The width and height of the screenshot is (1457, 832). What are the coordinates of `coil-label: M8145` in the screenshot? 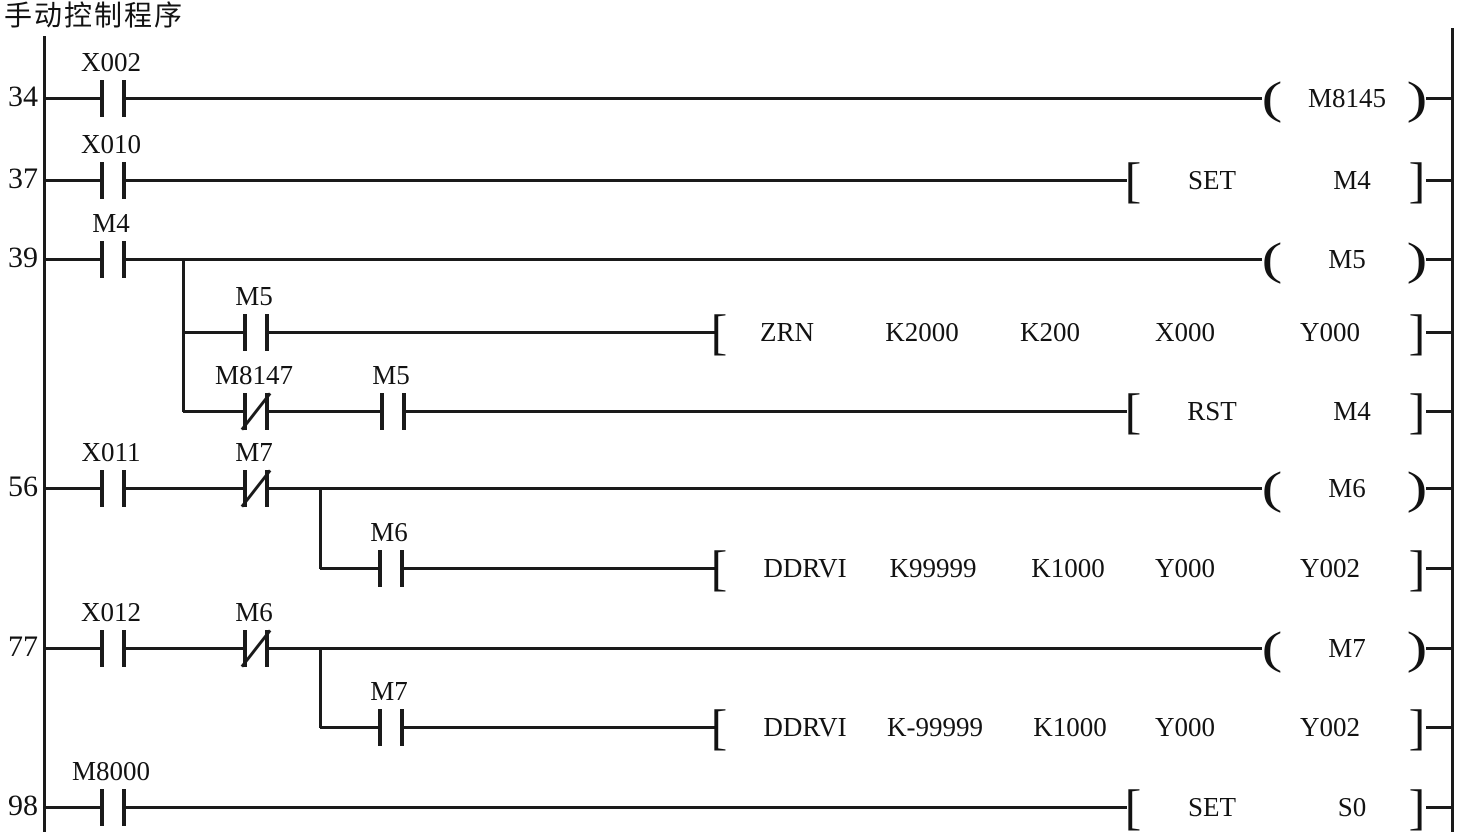 It's located at (1347, 98).